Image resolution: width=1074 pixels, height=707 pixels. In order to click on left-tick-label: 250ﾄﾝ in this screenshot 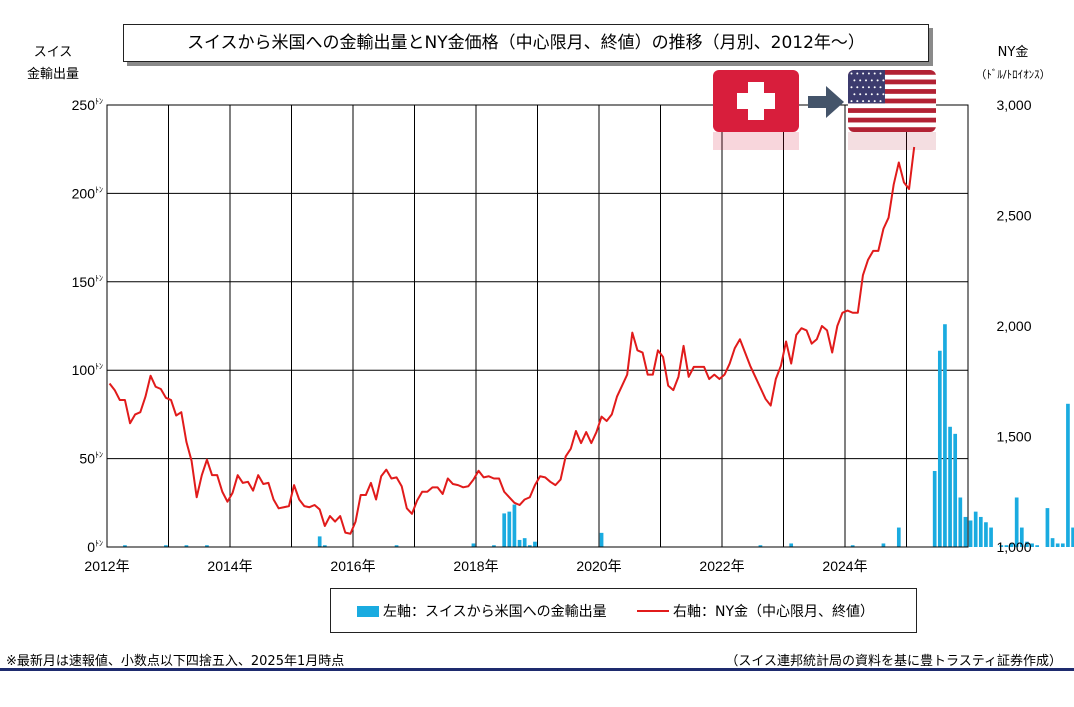, I will do `click(87, 105)`.